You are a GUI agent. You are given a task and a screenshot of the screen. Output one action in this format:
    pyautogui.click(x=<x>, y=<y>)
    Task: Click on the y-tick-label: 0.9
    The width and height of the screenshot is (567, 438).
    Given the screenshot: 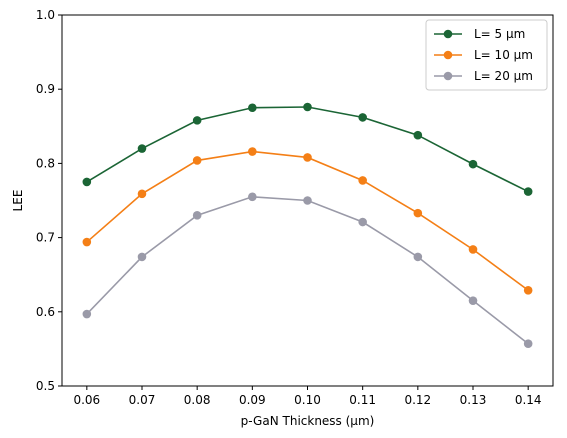 What is the action you would take?
    pyautogui.click(x=45, y=89)
    